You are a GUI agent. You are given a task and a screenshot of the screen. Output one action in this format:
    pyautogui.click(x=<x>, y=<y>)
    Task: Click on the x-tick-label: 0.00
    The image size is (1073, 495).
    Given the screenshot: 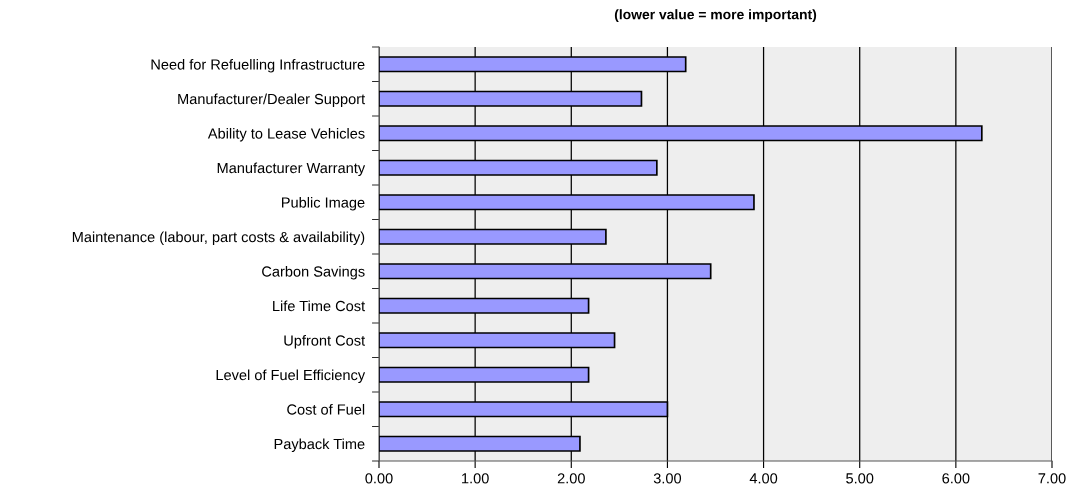 What is the action you would take?
    pyautogui.click(x=379, y=478)
    